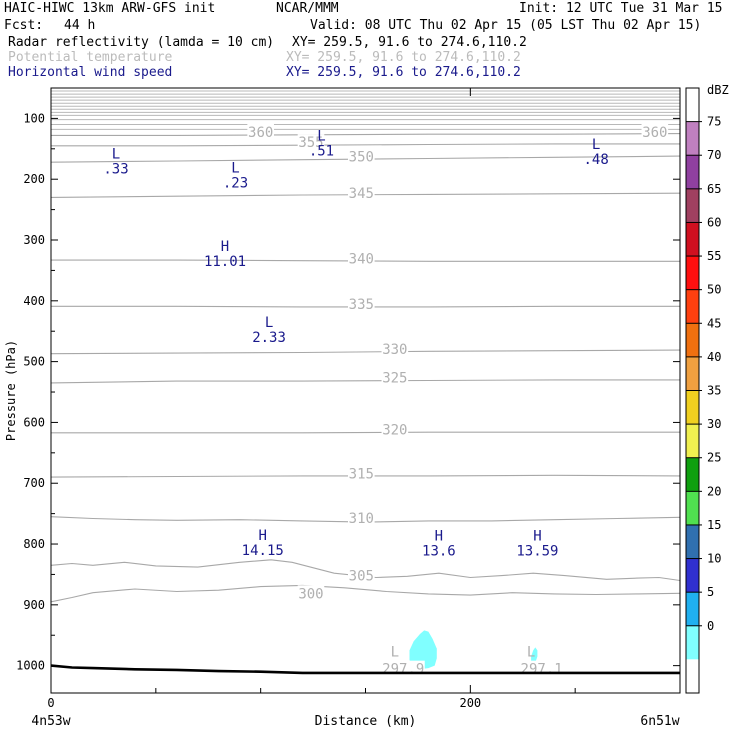 This screenshot has height=740, width=740. I want to click on theta-label: 315, so click(361, 474).